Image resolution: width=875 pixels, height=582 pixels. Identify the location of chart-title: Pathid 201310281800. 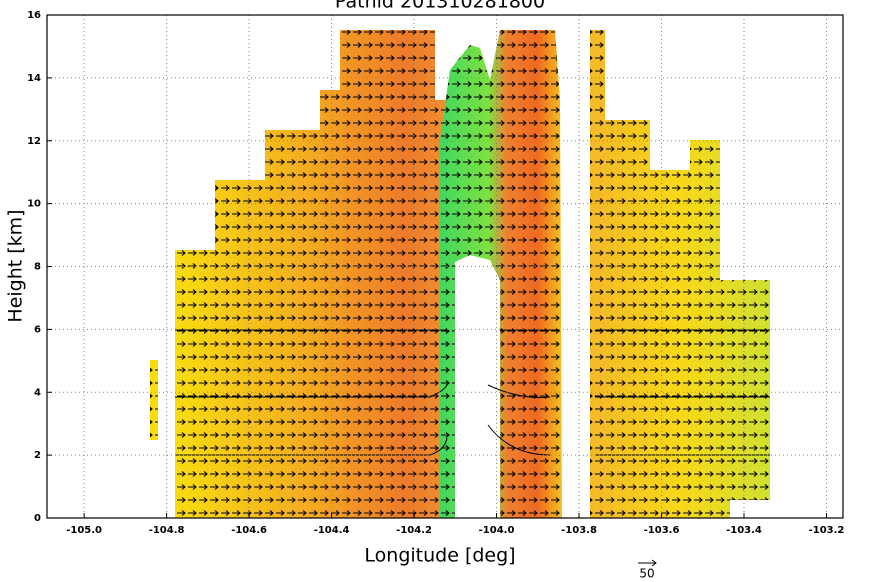
(440, 6).